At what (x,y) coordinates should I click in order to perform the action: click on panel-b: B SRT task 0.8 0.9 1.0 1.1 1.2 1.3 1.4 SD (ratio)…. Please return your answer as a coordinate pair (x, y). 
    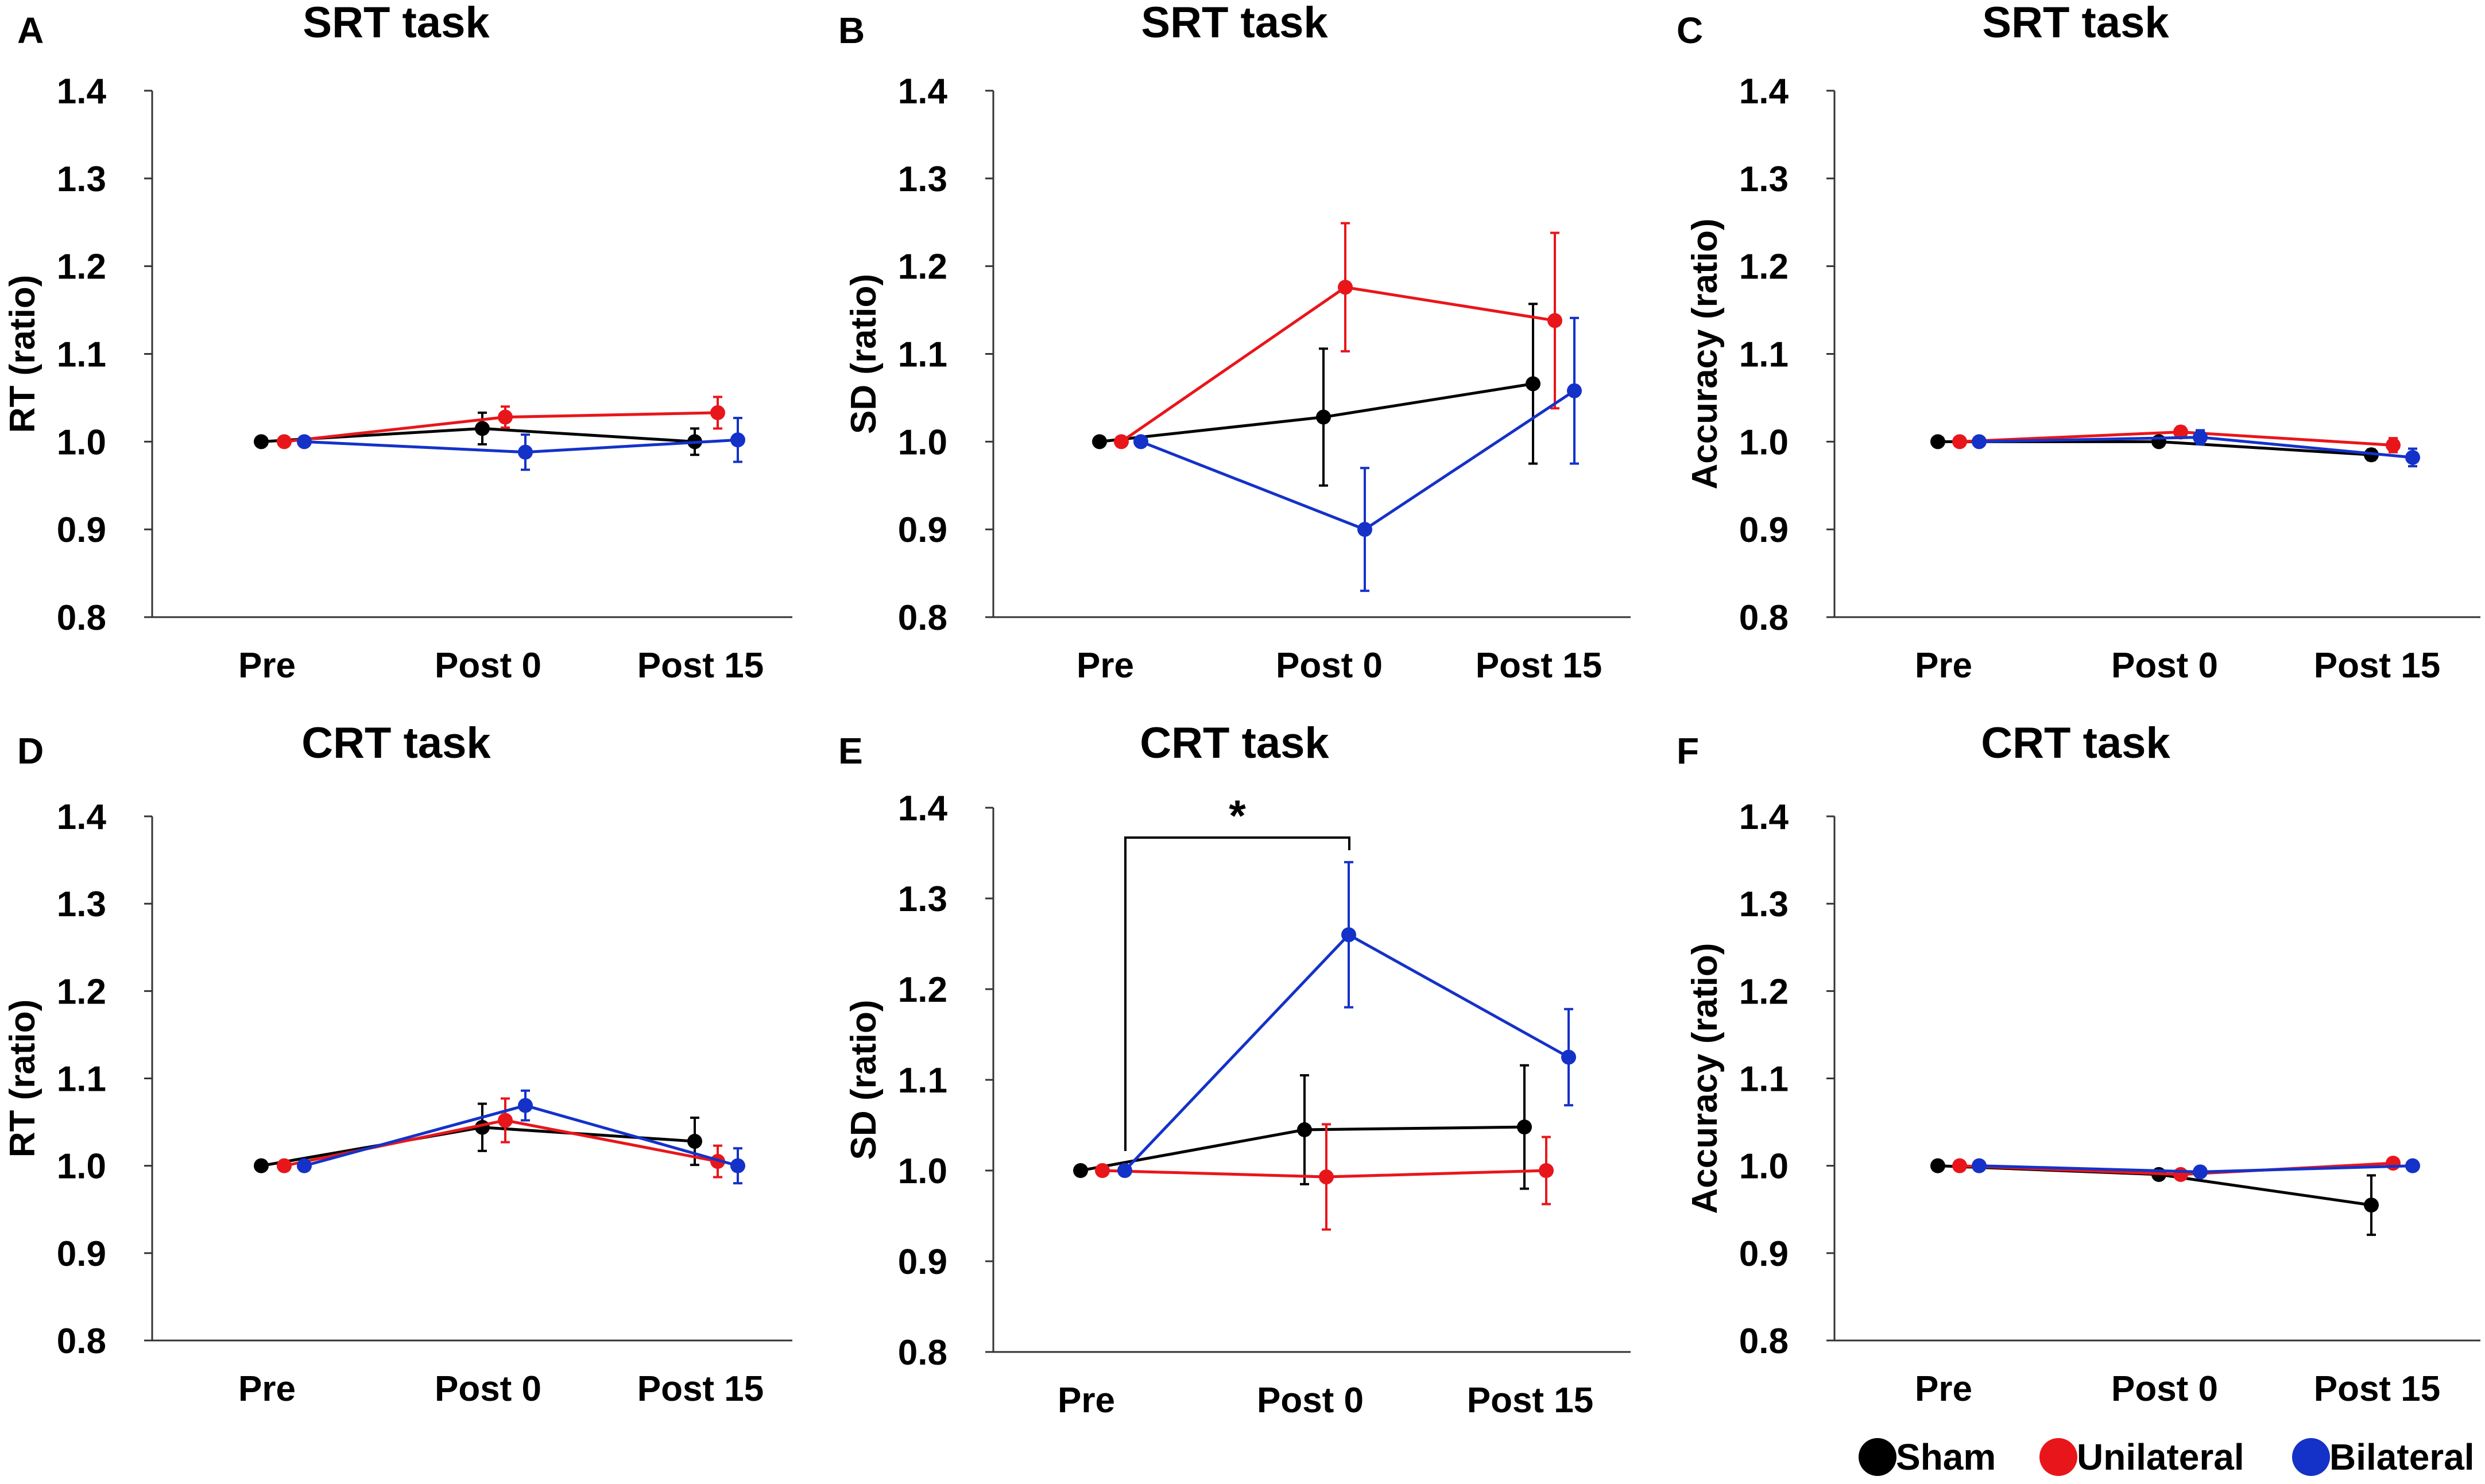
    Looking at the image, I should click on (1234, 342).